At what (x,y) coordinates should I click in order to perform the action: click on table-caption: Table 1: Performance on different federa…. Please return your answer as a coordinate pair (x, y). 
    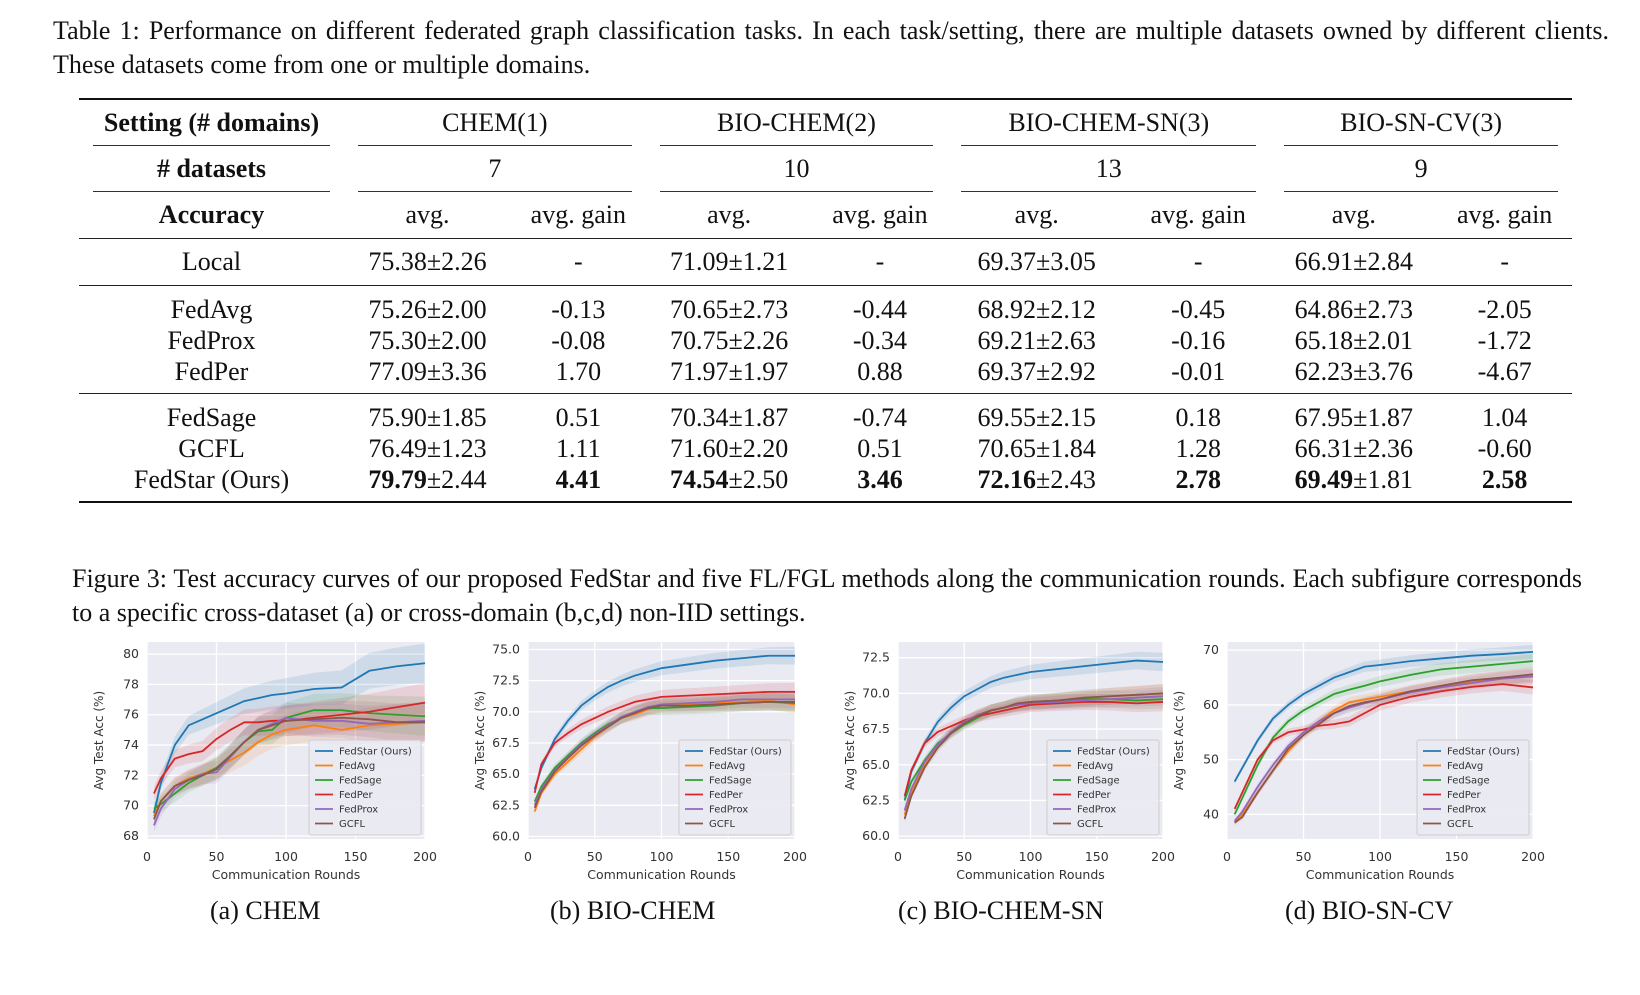
    Looking at the image, I should click on (831, 47).